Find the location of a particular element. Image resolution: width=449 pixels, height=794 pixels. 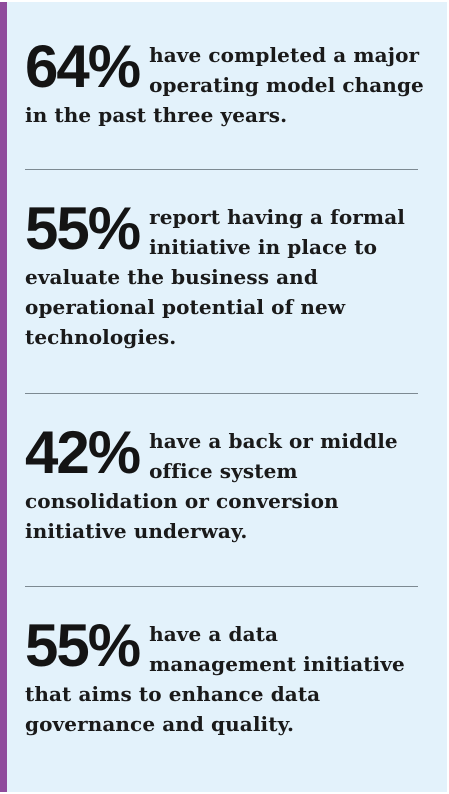

stat-percentage: 64% is located at coordinates (83, 66).